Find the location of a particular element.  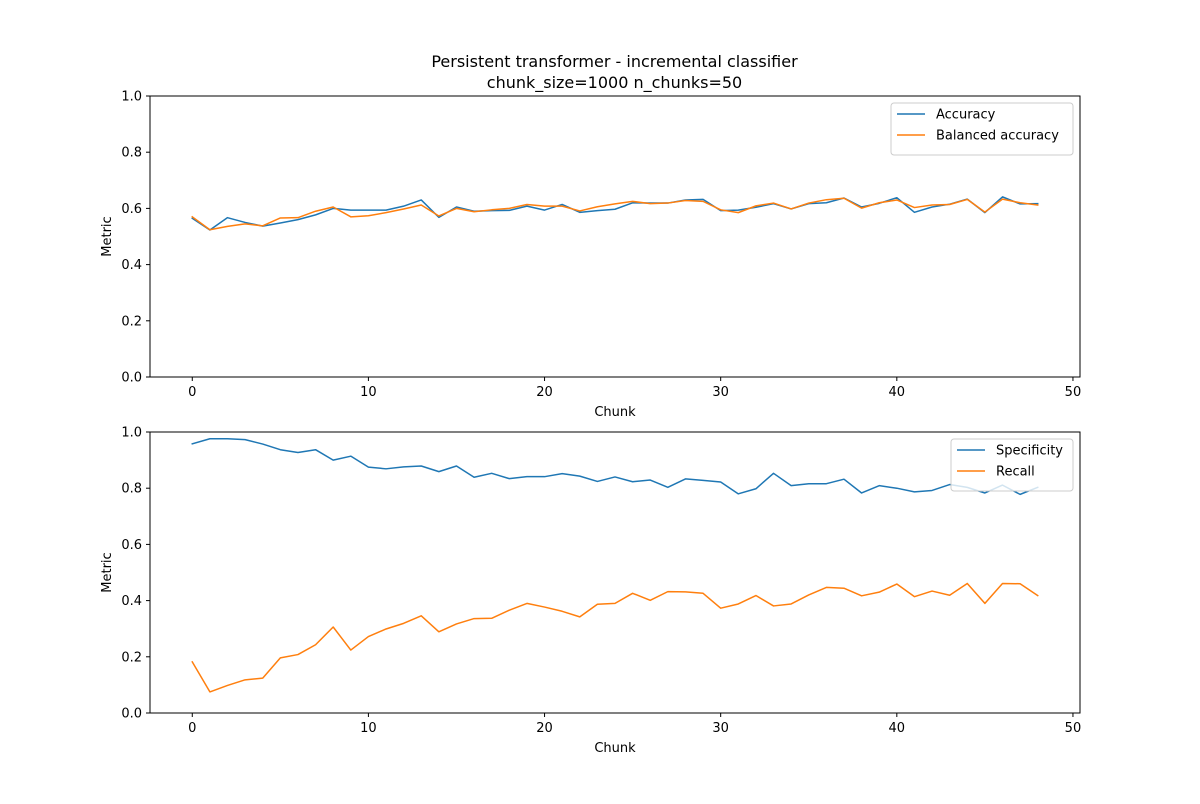

series-line-accuracy is located at coordinates (615, 213).